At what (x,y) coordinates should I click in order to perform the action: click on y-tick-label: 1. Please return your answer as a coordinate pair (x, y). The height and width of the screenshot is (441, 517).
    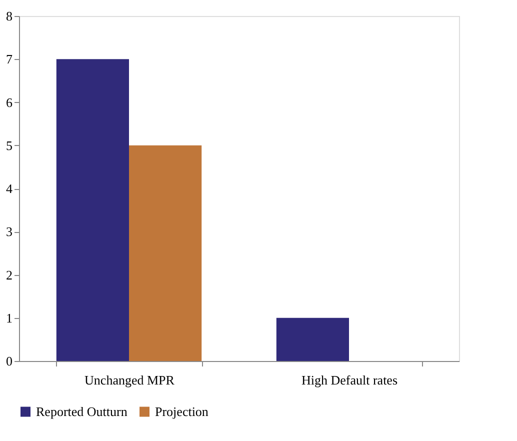
    Looking at the image, I should click on (9, 318).